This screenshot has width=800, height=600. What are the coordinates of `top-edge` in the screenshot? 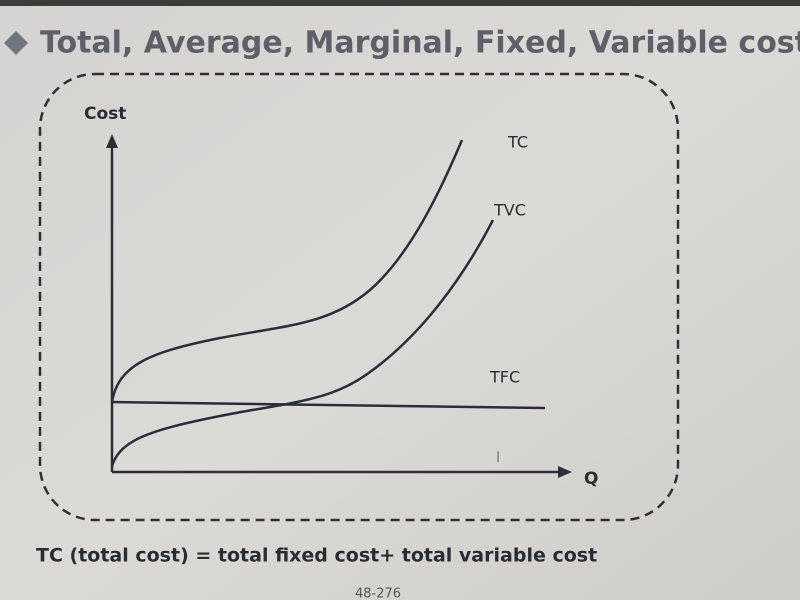 It's located at (400, 3).